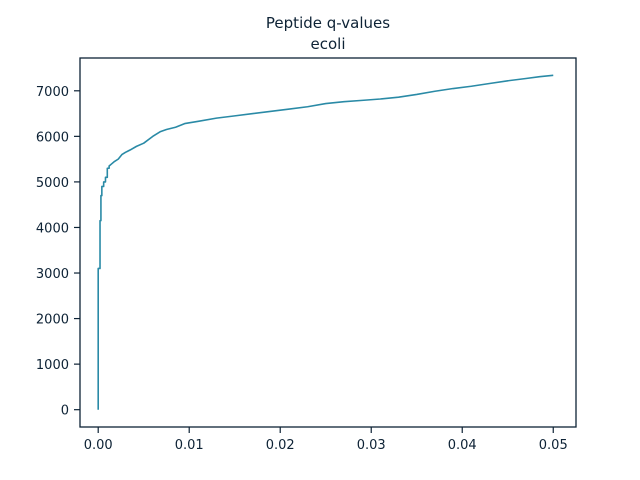 The width and height of the screenshot is (640, 480). What do you see at coordinates (52, 92) in the screenshot?
I see `y-tick-label: 7000` at bounding box center [52, 92].